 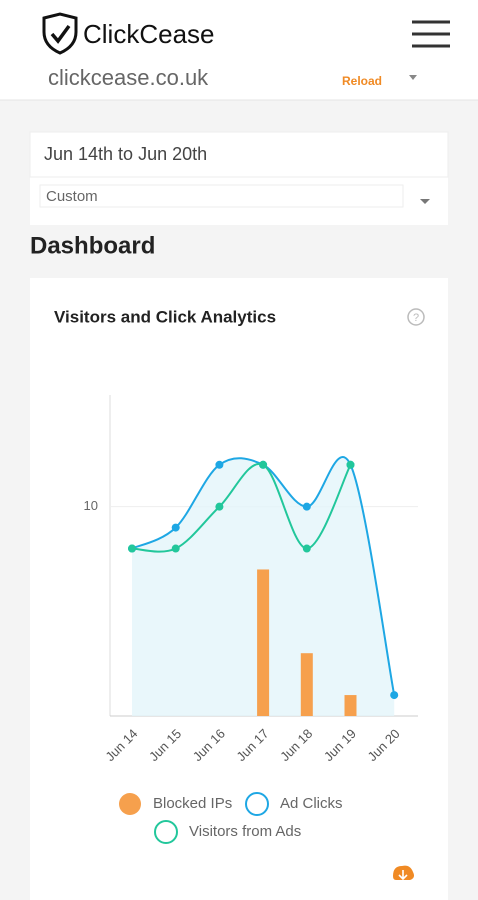 I want to click on preset-select, so click(x=221, y=196).